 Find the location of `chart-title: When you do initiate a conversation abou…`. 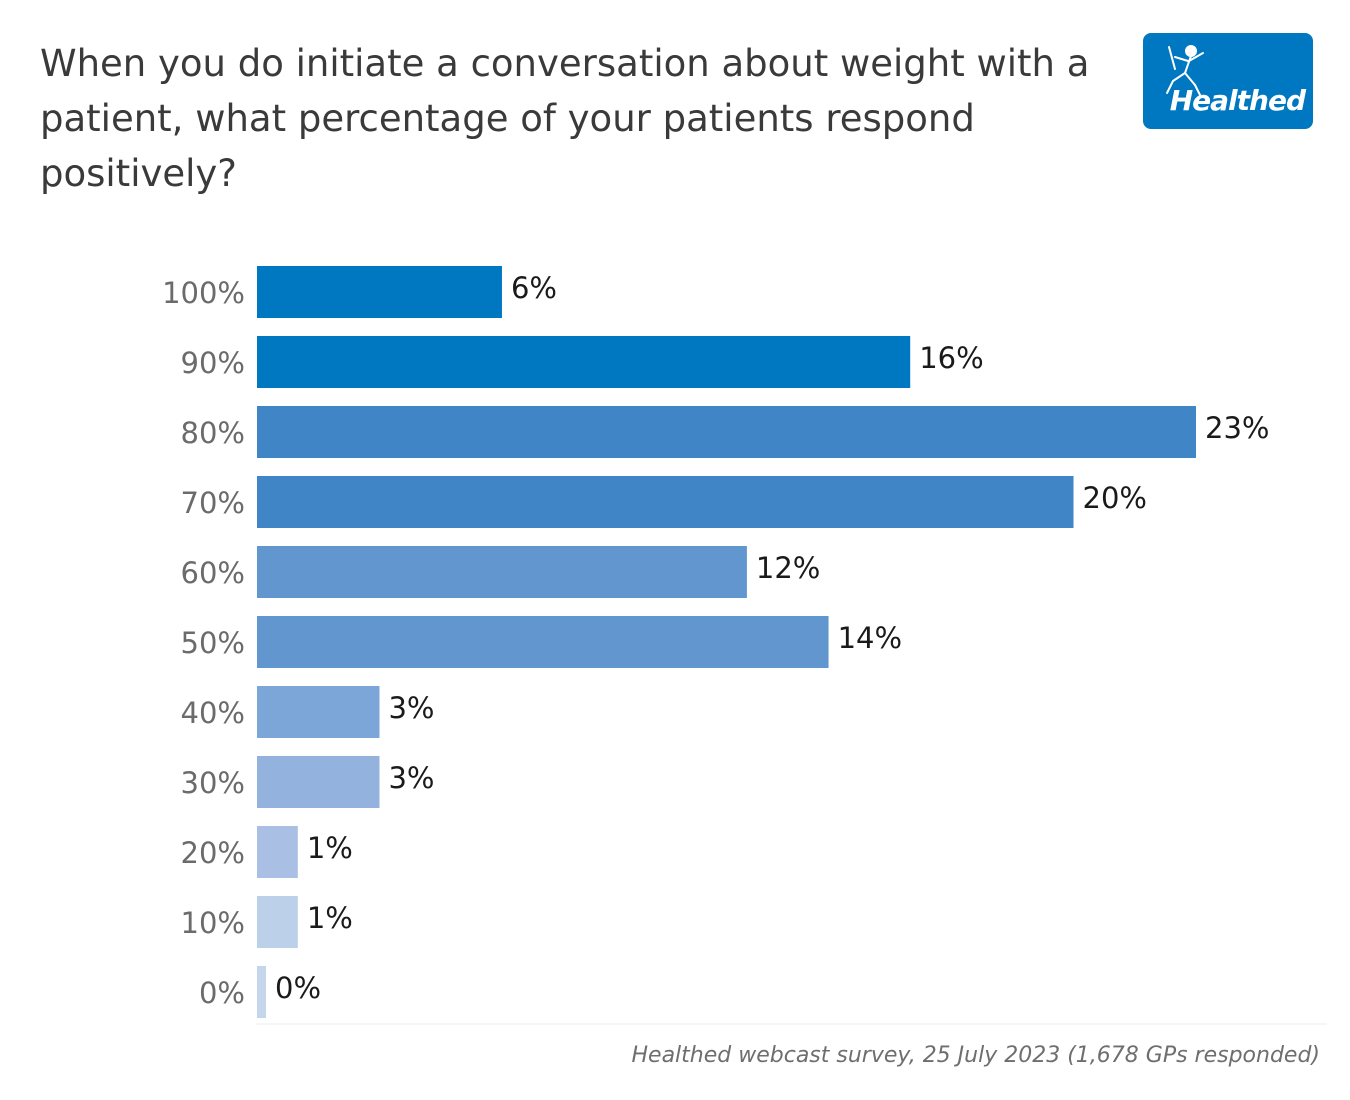

chart-title: When you do initiate a conversation abou… is located at coordinates (565, 118).